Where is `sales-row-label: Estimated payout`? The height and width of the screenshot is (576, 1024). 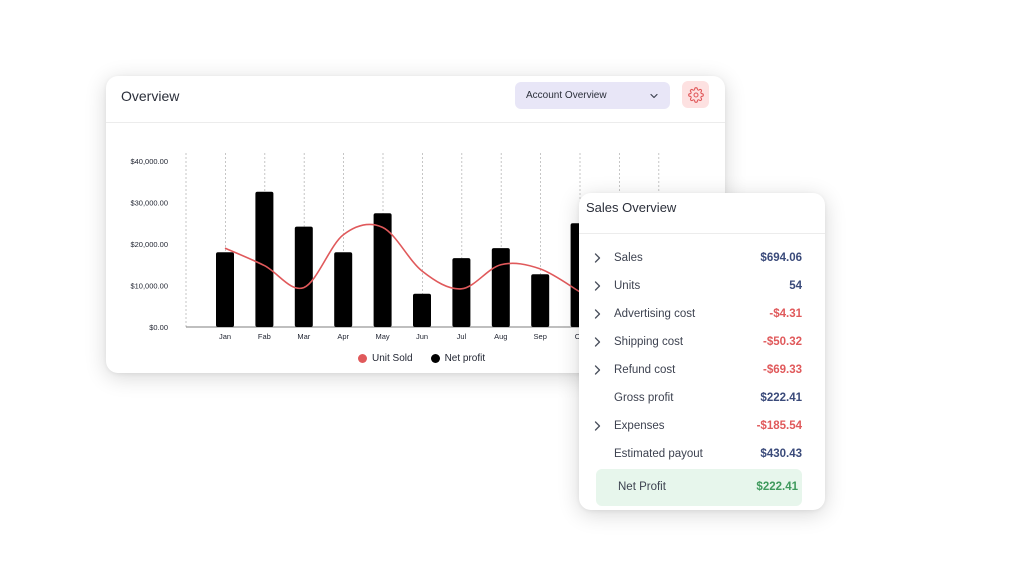
sales-row-label: Estimated payout is located at coordinates (658, 454).